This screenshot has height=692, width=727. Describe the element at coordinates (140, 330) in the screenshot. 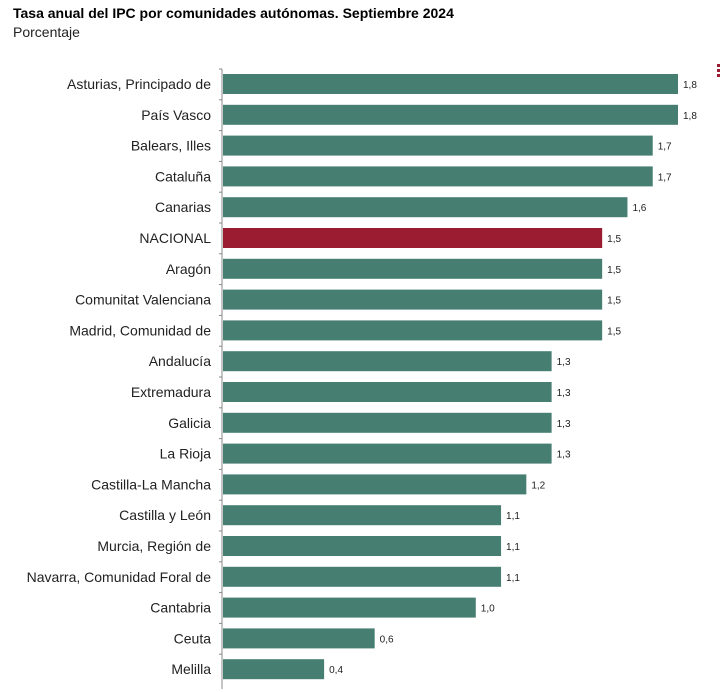

I see `category-label: Madrid, Comunidad de` at that location.